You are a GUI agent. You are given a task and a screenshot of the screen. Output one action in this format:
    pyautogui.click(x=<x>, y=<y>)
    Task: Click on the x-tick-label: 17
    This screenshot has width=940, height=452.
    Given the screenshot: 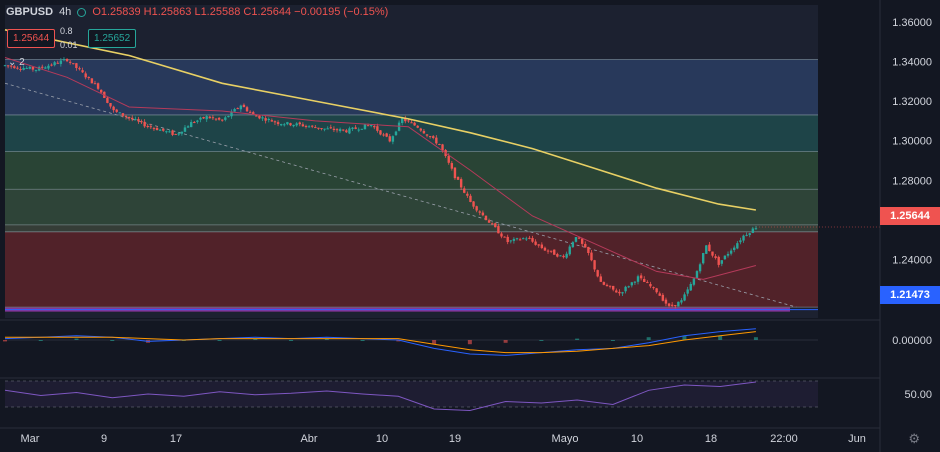 What is the action you would take?
    pyautogui.click(x=176, y=439)
    